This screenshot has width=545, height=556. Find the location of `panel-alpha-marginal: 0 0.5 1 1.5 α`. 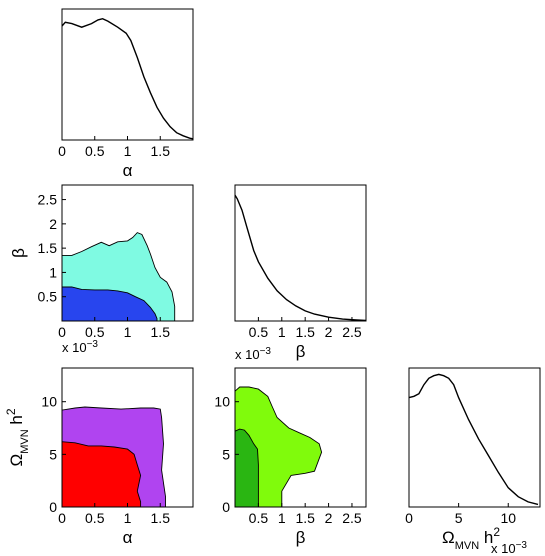

panel-alpha-marginal: 0 0.5 1 1.5 α is located at coordinates (126, 94).